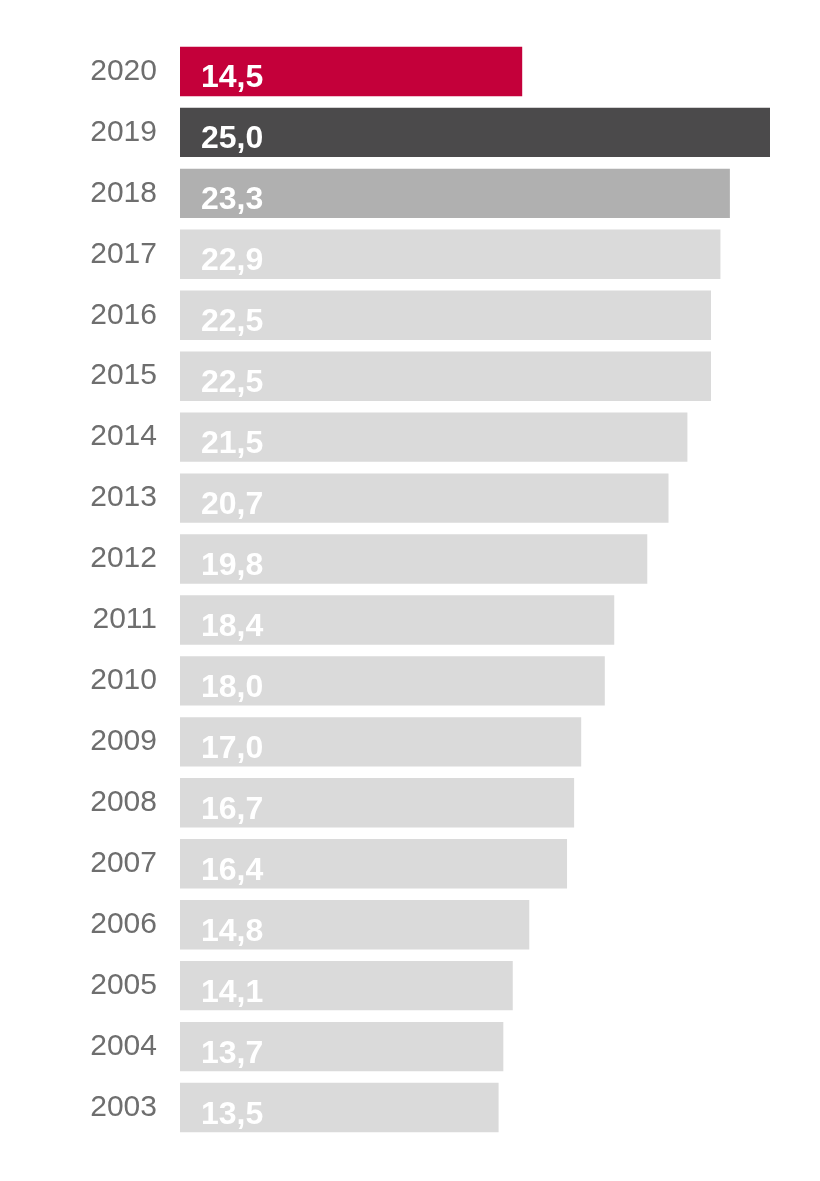 Image resolution: width=820 pixels, height=1181 pixels. I want to click on y-tick-label: 2011, so click(124, 618).